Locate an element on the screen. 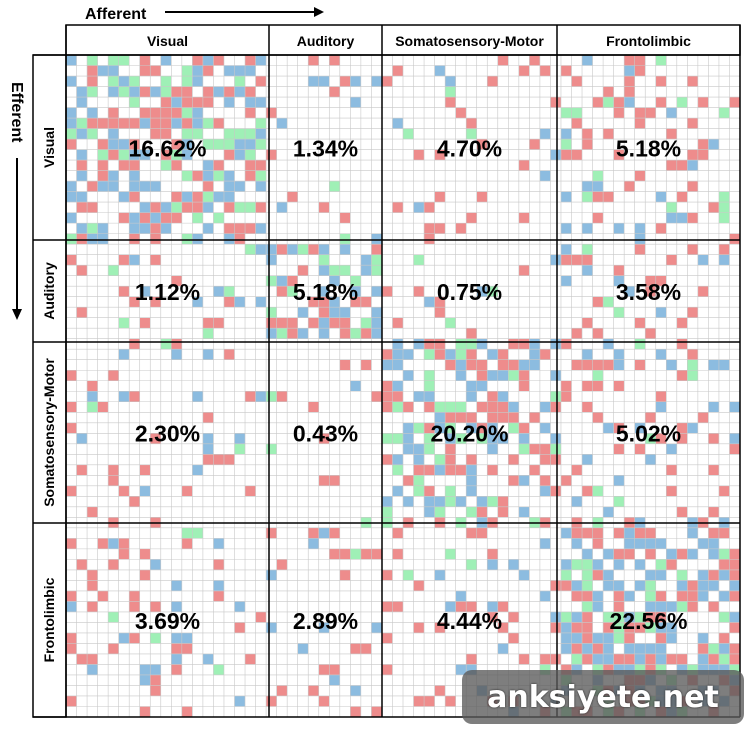  block-percentage-label: 5.18% is located at coordinates (648, 149).